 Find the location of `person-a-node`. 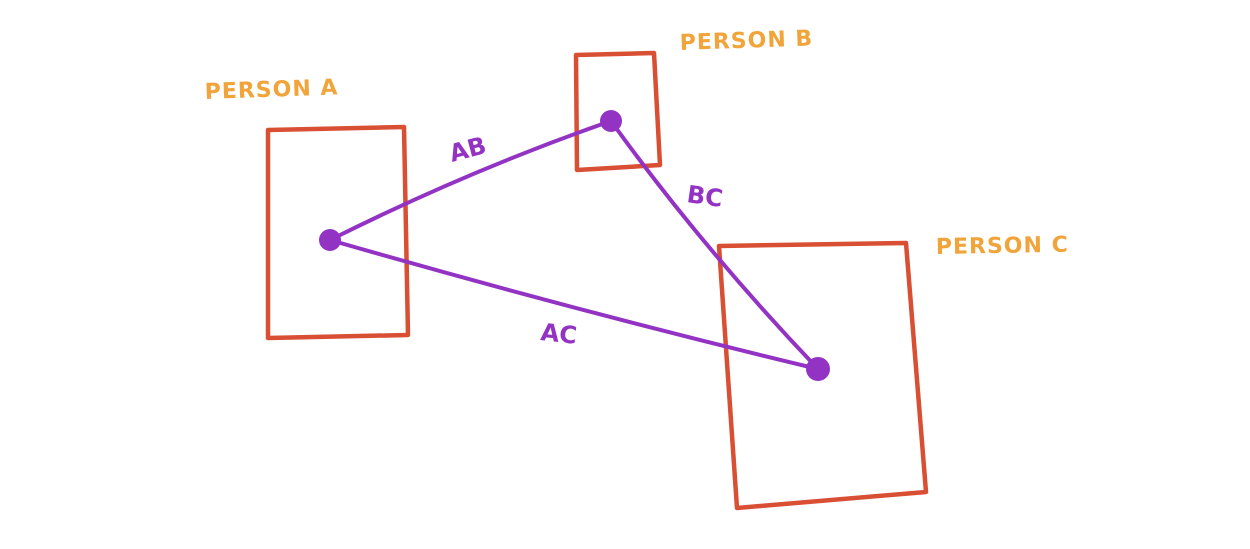

person-a-node is located at coordinates (330, 240).